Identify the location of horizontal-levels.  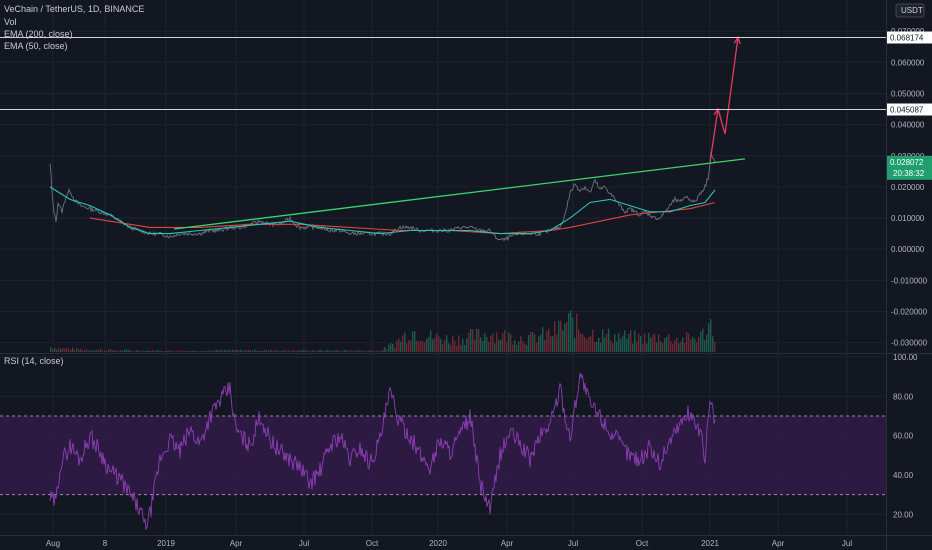
(443, 73).